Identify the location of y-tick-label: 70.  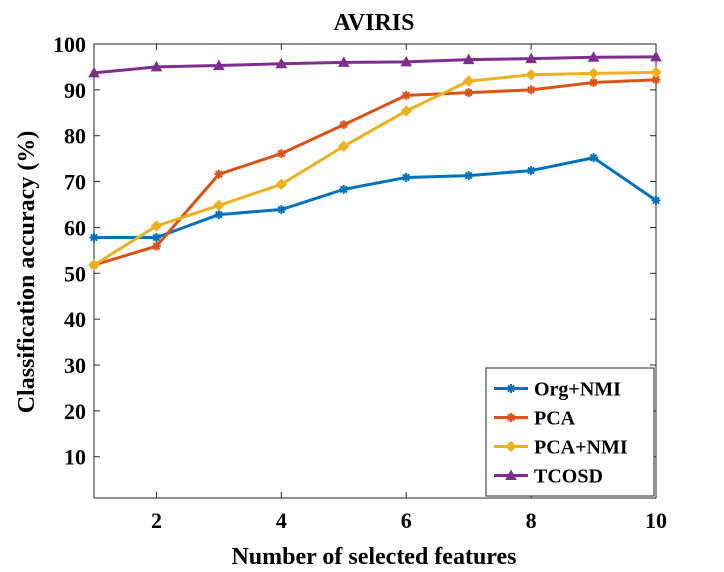
(75, 182).